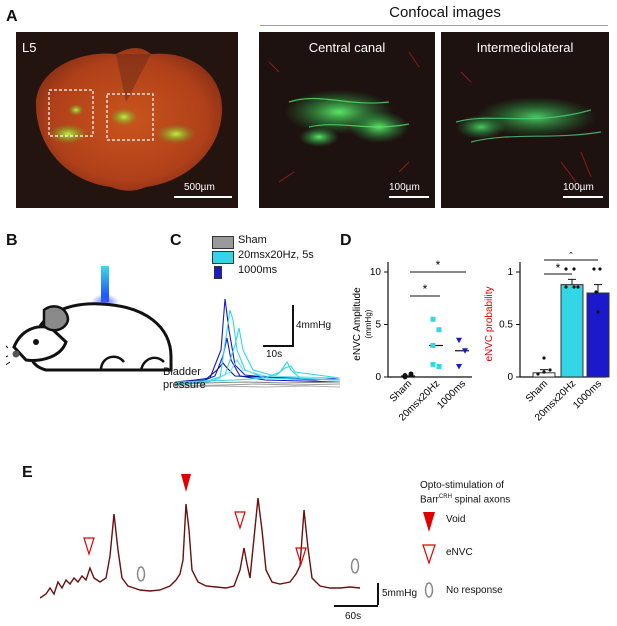 The width and height of the screenshot is (617, 626). I want to click on d1-ticks: 0 5 10, so click(379, 325).